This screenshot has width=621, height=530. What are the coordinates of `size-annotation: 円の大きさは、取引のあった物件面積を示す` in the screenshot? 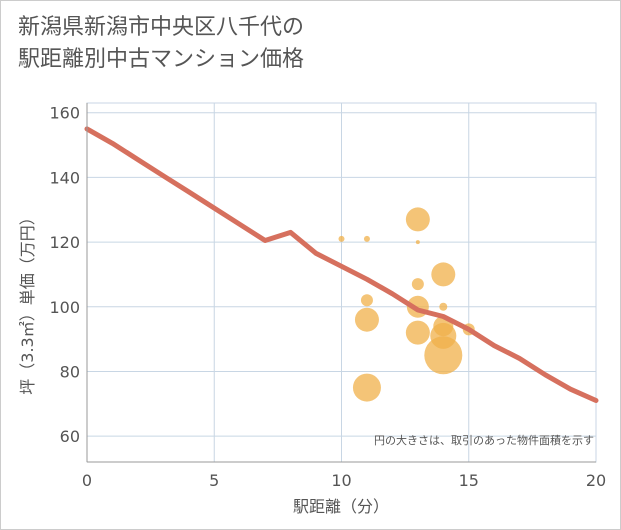 It's located at (484, 440).